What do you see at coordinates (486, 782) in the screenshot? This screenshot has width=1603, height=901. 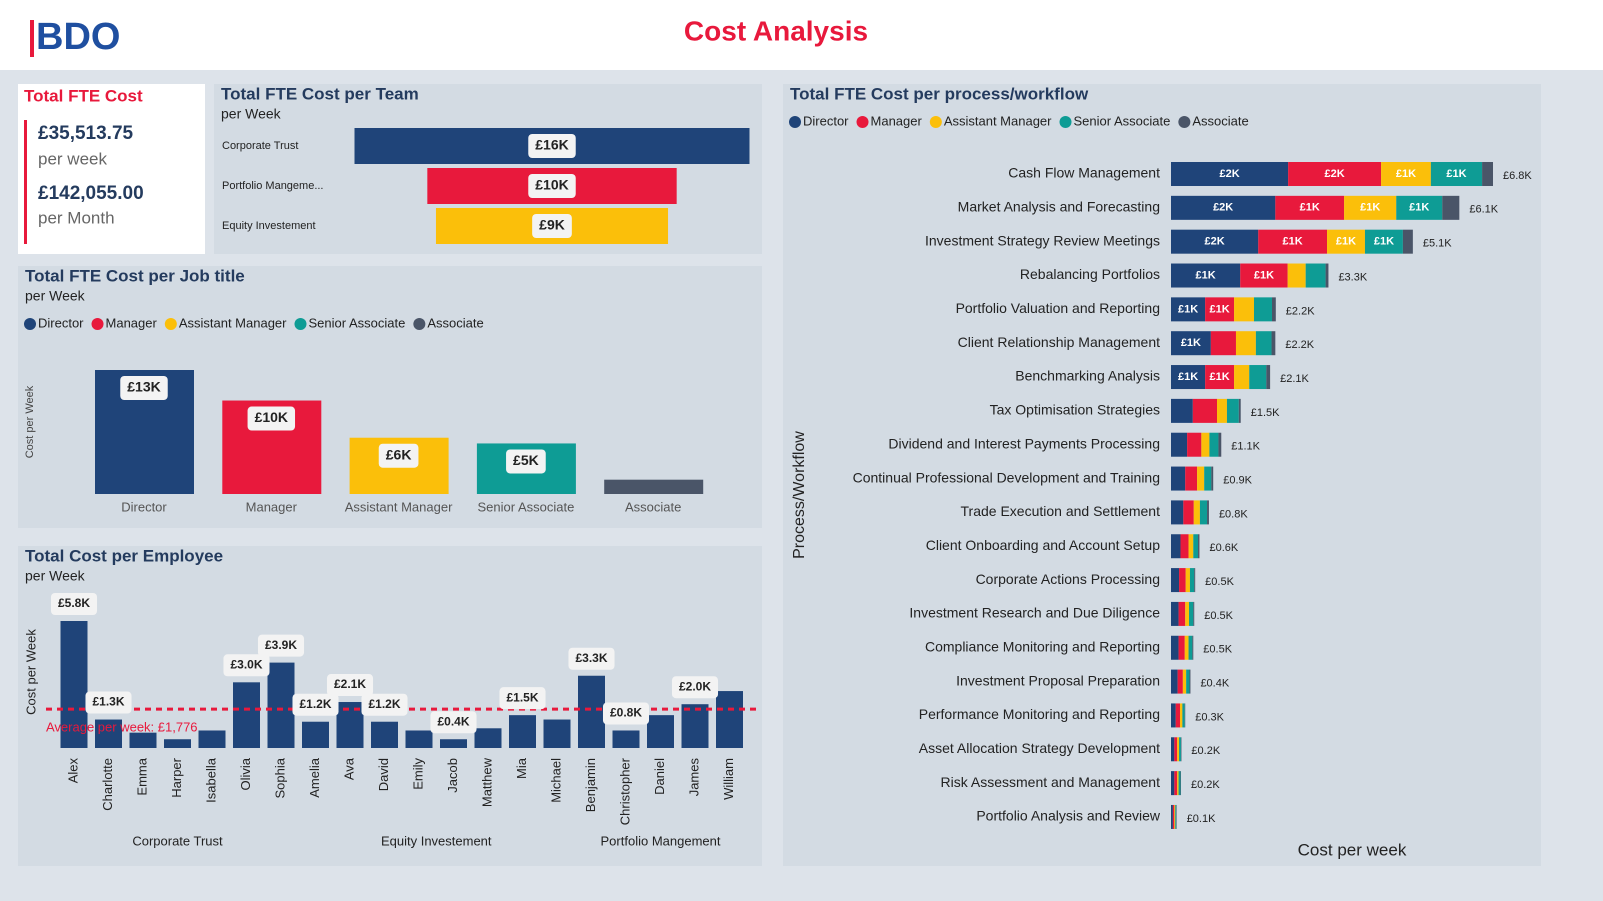 I see `x-tick-label: Matthew` at bounding box center [486, 782].